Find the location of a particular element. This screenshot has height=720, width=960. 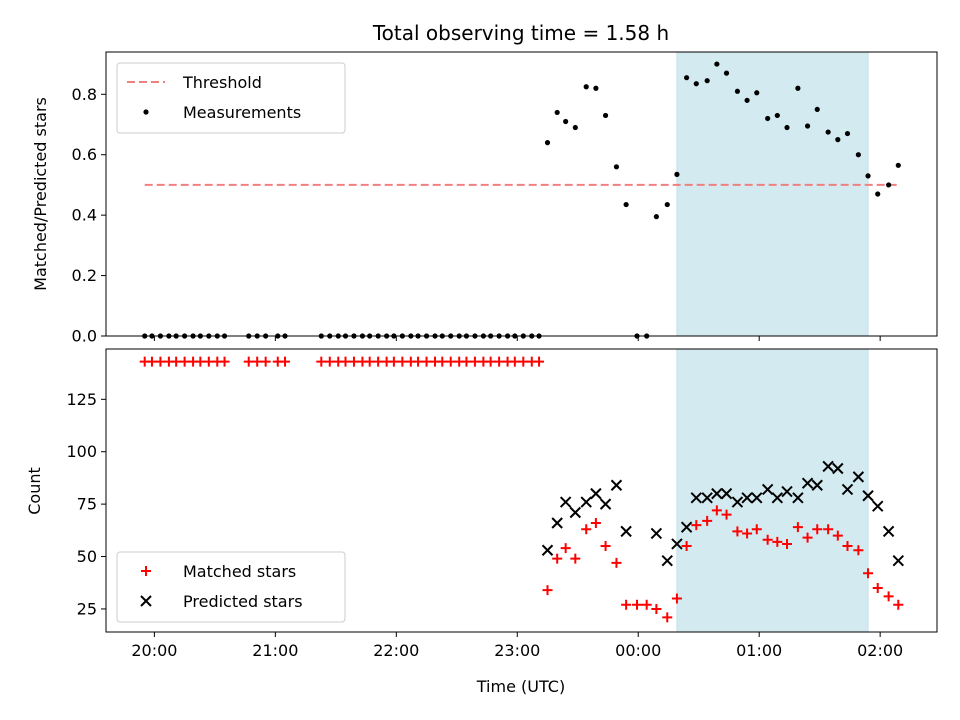

y-tick-label: 100 is located at coordinates (81, 451).